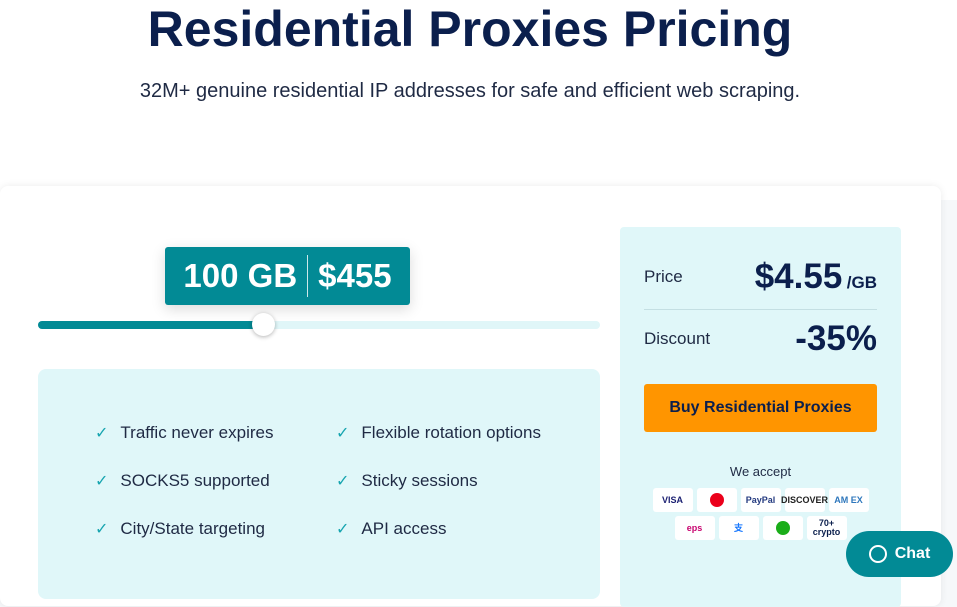 Image resolution: width=957 pixels, height=607 pixels. I want to click on price-unit: /GB, so click(861, 282).